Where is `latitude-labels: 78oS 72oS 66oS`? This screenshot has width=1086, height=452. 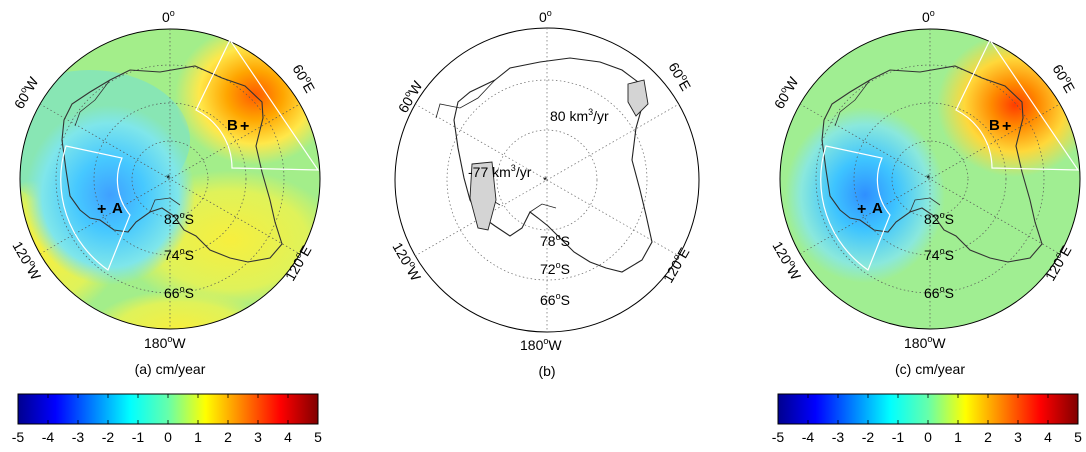 latitude-labels: 78oS 72oS 66oS is located at coordinates (555, 270).